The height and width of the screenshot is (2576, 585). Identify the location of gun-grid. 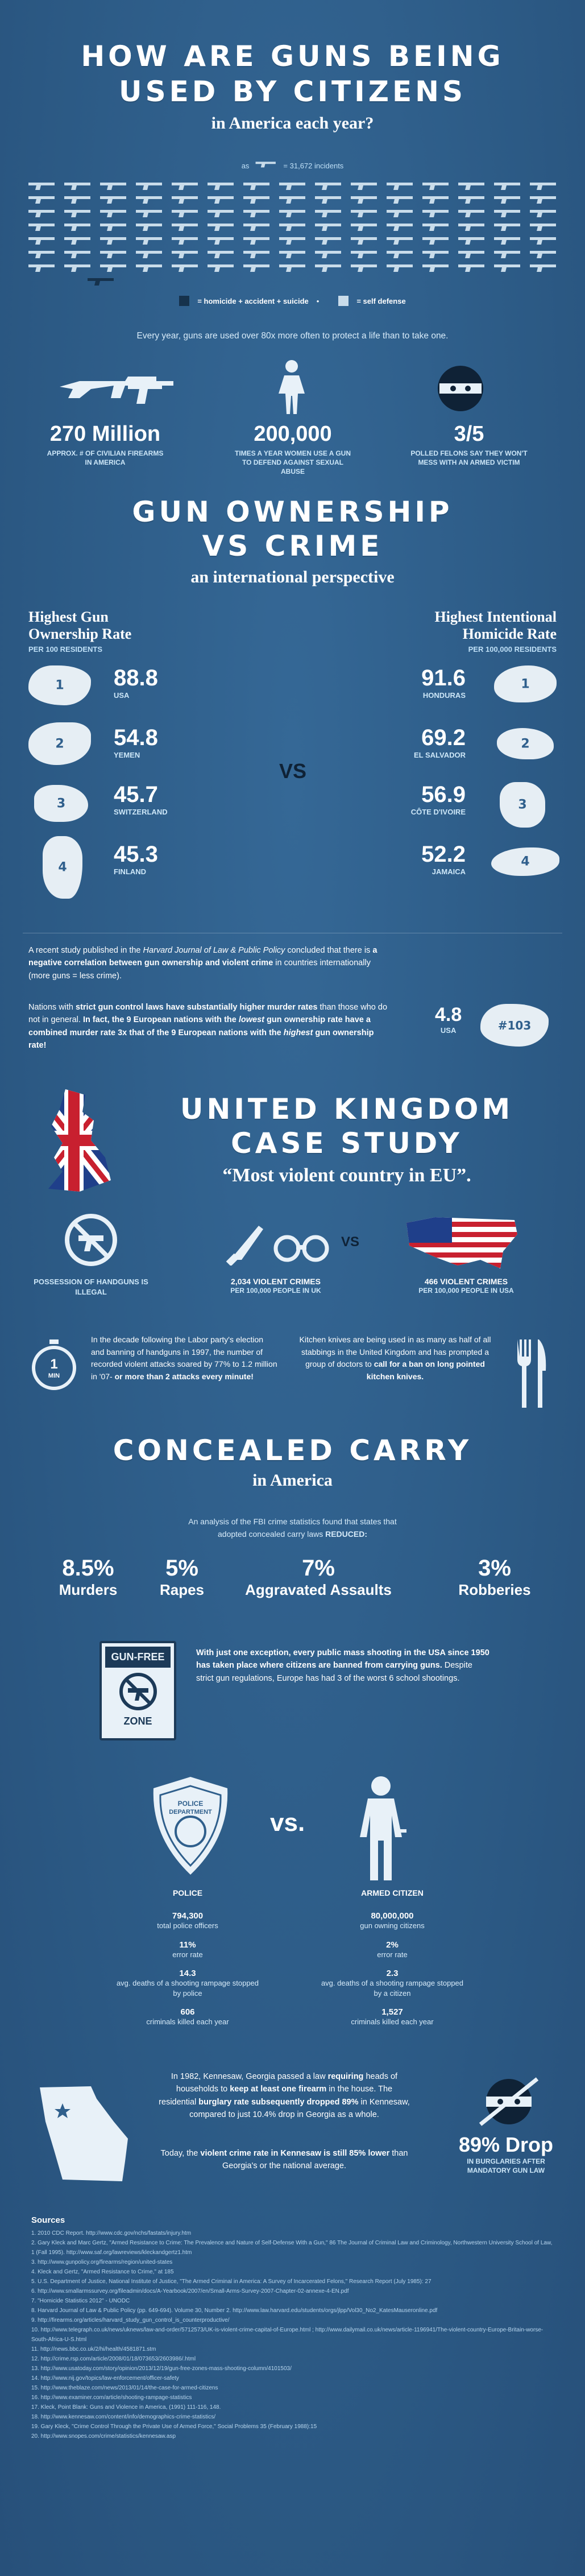
(292, 236).